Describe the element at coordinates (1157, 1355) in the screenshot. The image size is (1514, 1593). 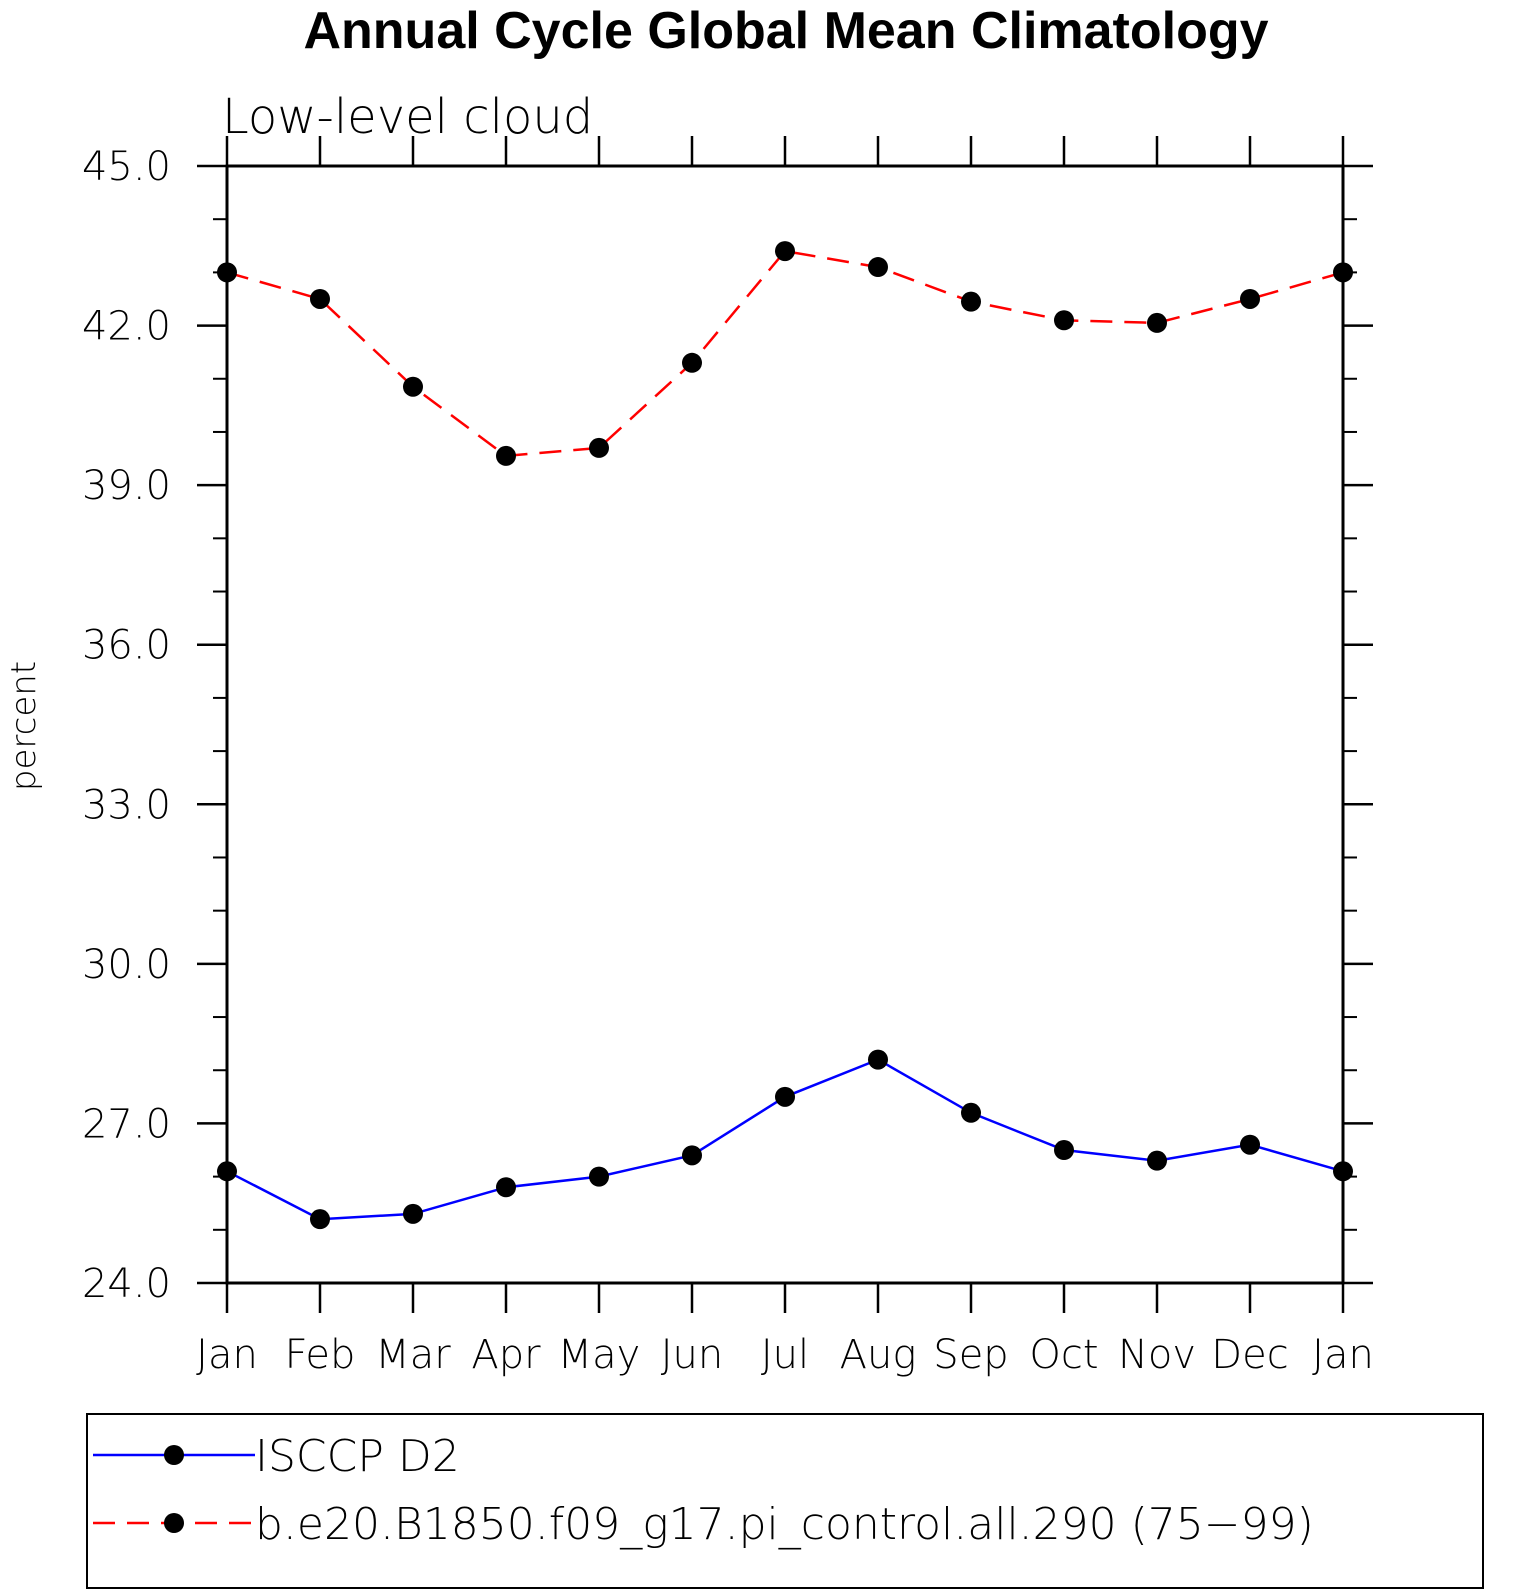
I see `x-tick-label: Nov` at that location.